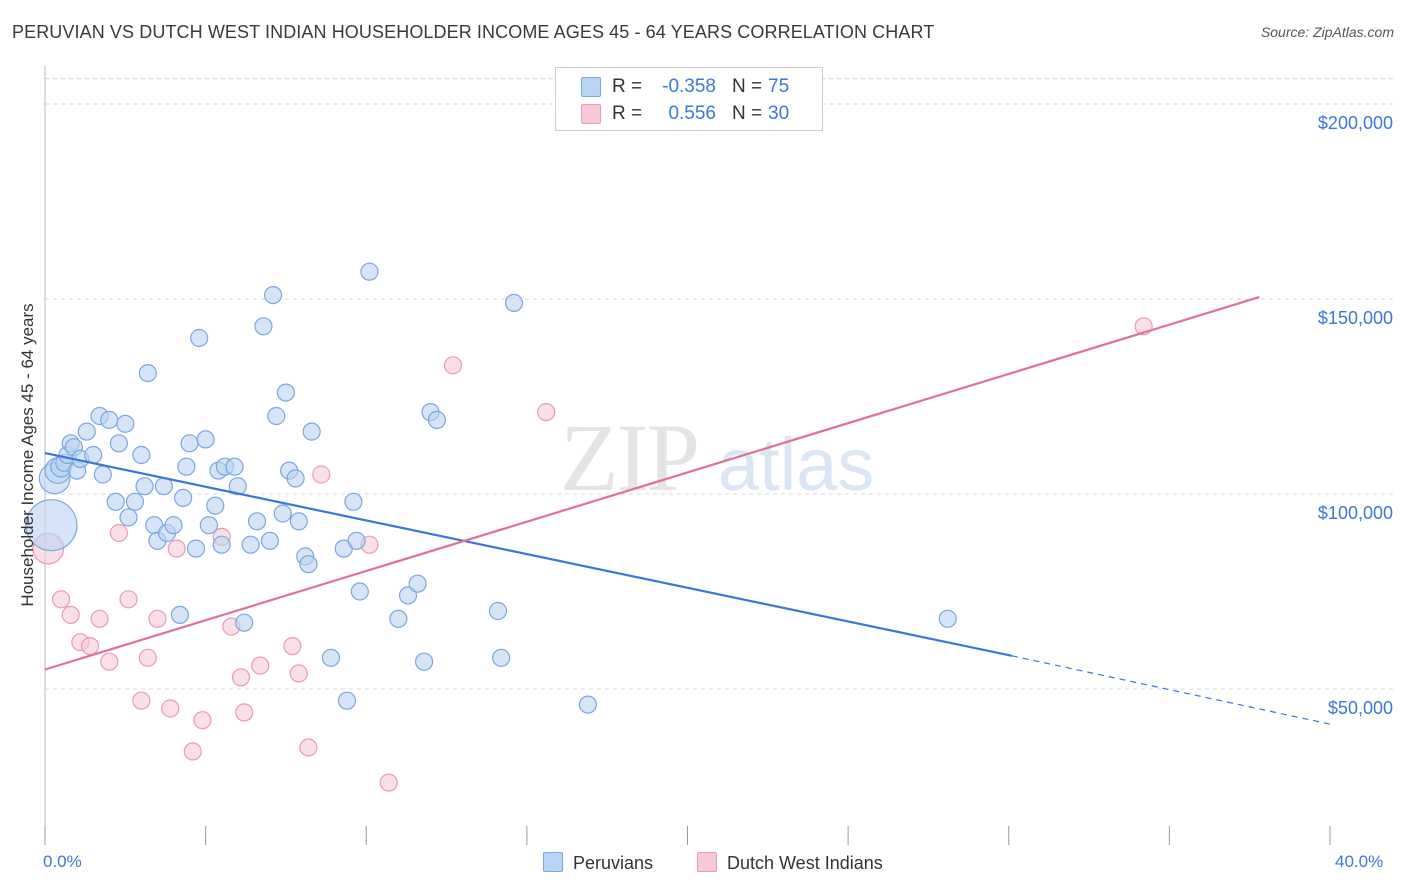 The height and width of the screenshot is (892, 1406). Describe the element at coordinates (1359, 861) in the screenshot. I see `x-tick-label-max: 40.0%` at that location.